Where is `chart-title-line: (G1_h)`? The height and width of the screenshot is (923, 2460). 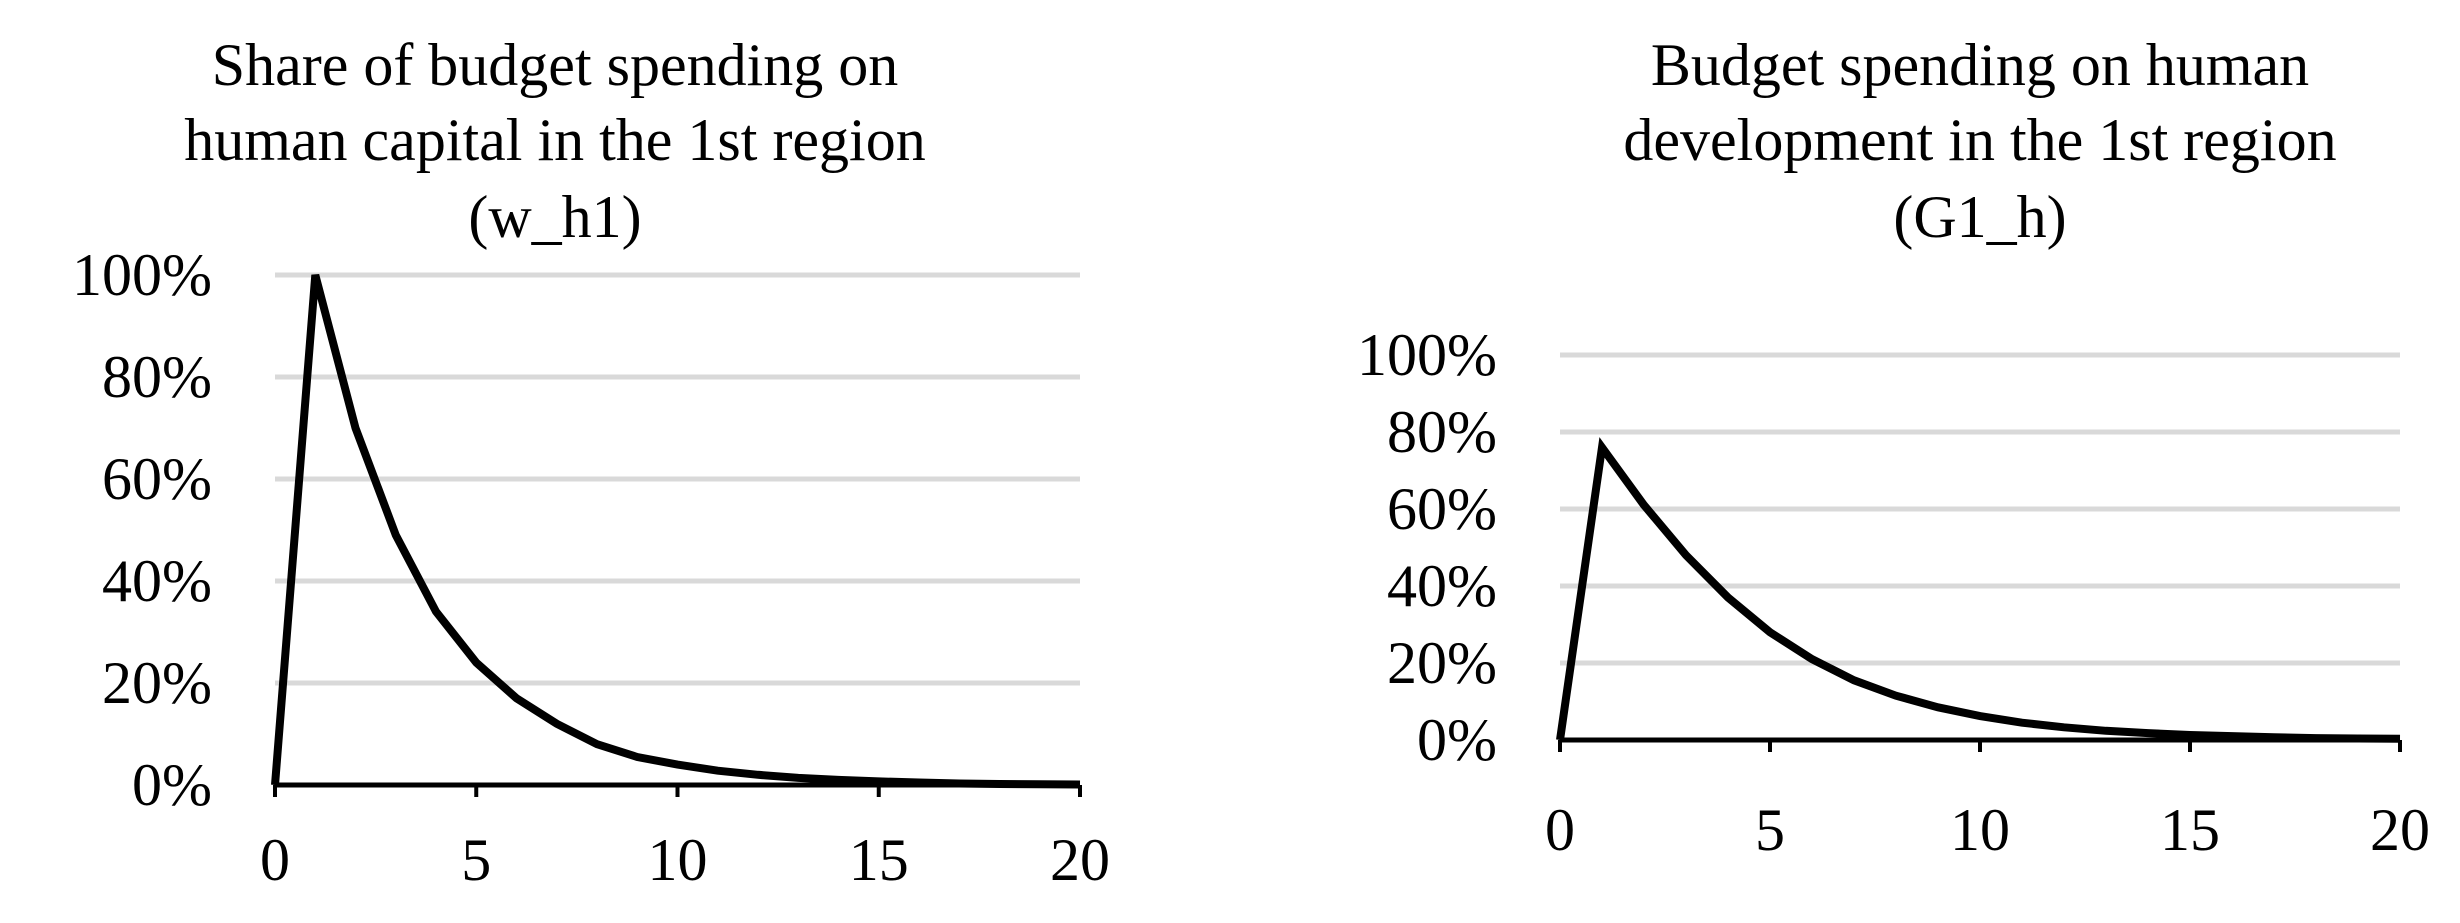
chart-title-line: (G1_h) is located at coordinates (1979, 217).